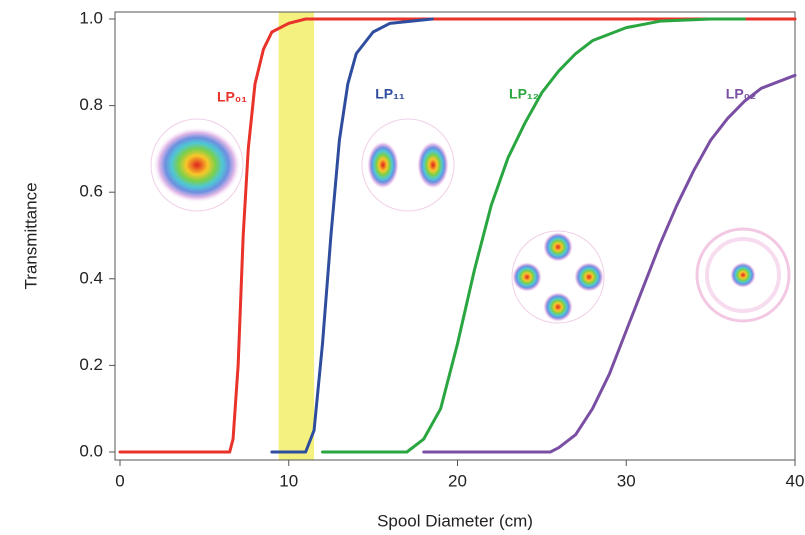 The height and width of the screenshot is (535, 805). Describe the element at coordinates (232, 97) in the screenshot. I see `series-label: LP₀₁` at that location.